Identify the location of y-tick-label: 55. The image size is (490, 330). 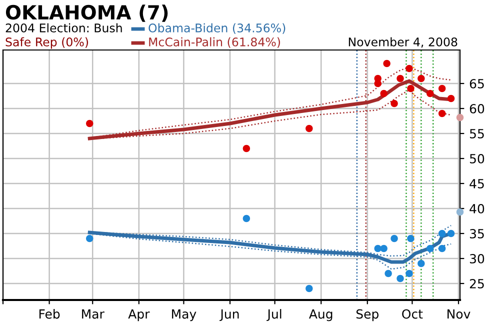
(477, 133).